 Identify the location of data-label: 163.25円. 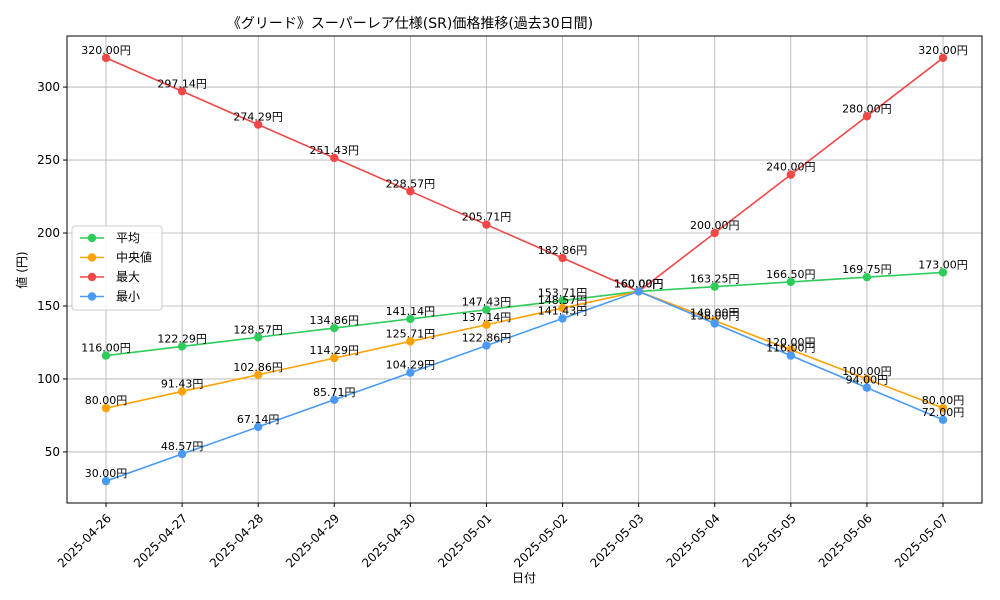
(715, 279).